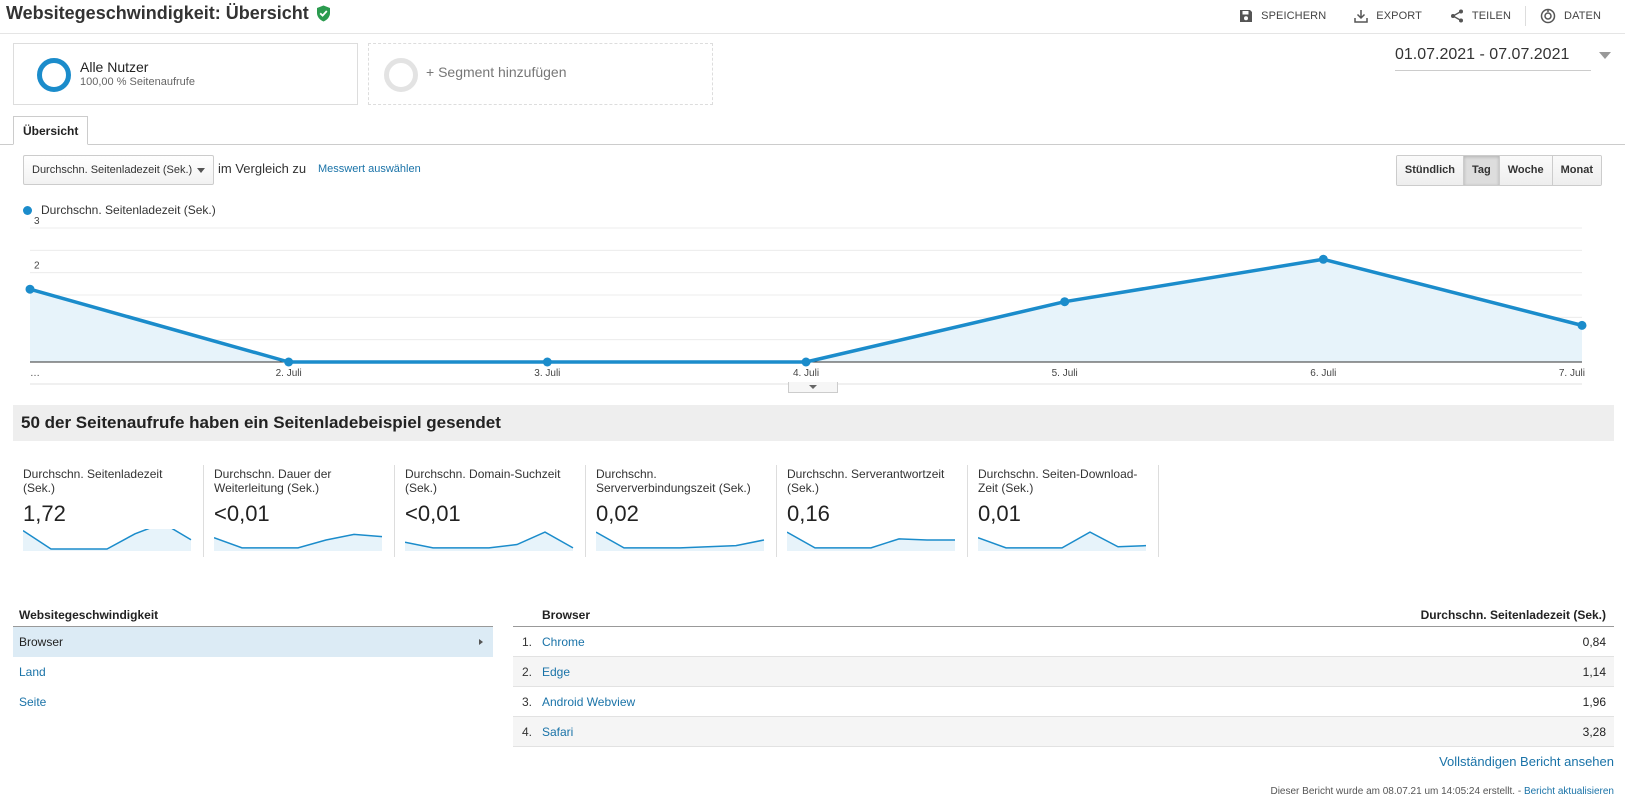 This screenshot has height=808, width=1625. I want to click on metric-card-label: Durchschn. Seiten-Download-Zeit (Sek.), so click(1058, 481).